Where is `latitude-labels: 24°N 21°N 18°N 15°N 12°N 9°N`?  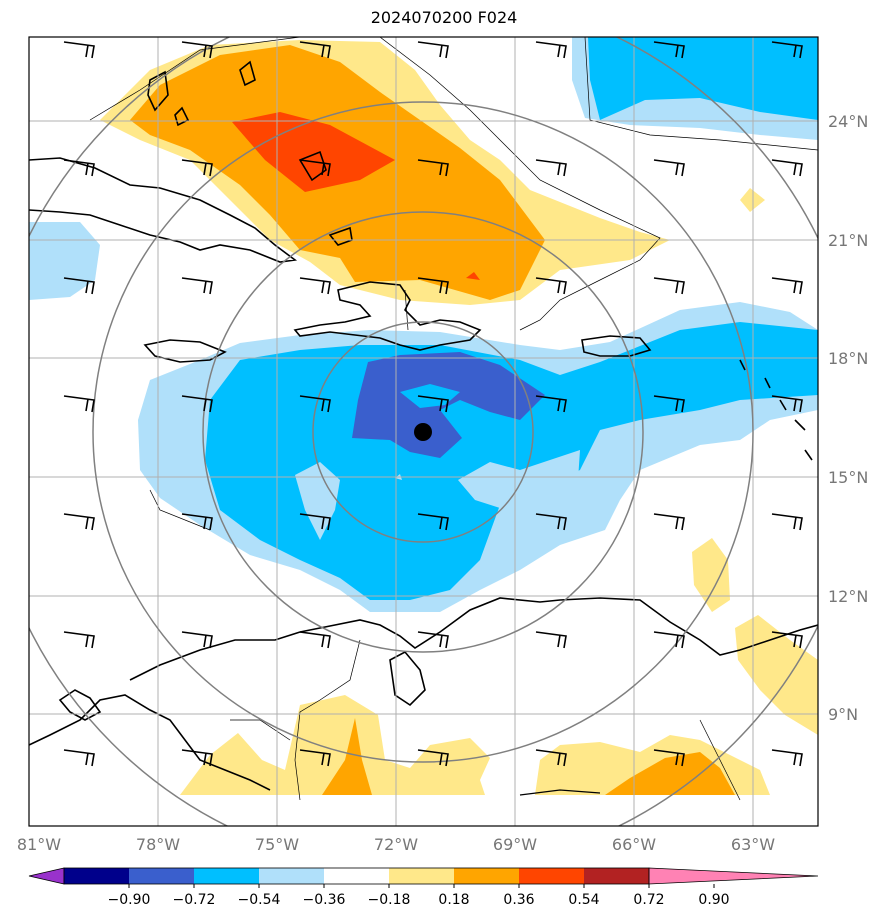
latitude-labels: 24°N 21°N 18°N 15°N 12°N 9°N is located at coordinates (848, 418).